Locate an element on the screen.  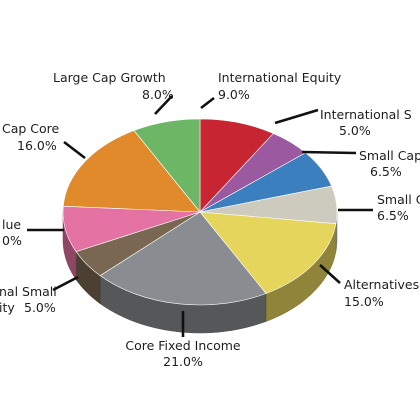
pie-slice-alternatives is located at coordinates (268, 252).